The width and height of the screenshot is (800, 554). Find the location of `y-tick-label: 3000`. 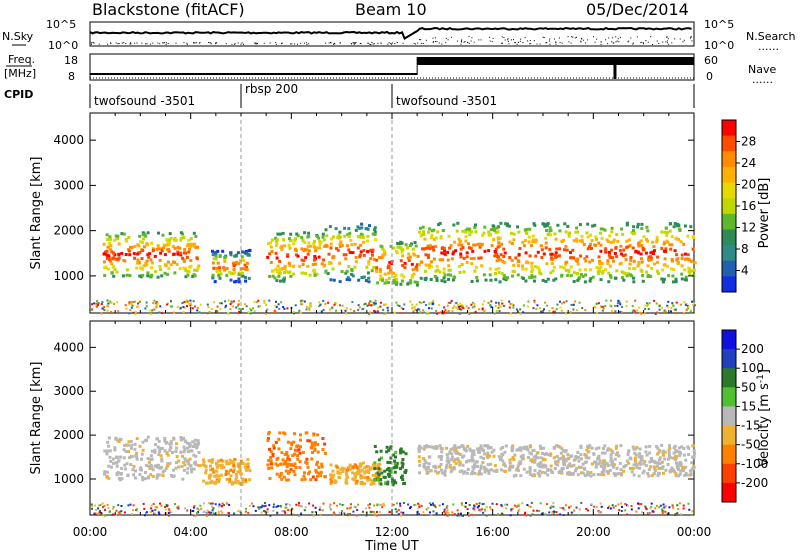

y-tick-label: 3000 is located at coordinates (68, 391).